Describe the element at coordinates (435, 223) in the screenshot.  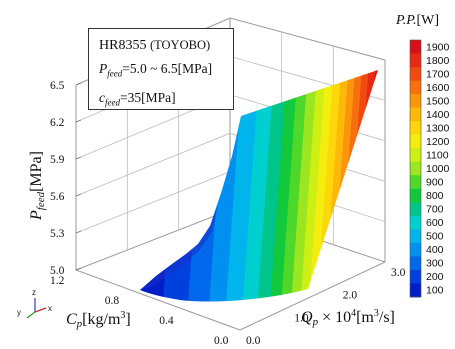
I see `colorbar-tick-label: 600` at that location.